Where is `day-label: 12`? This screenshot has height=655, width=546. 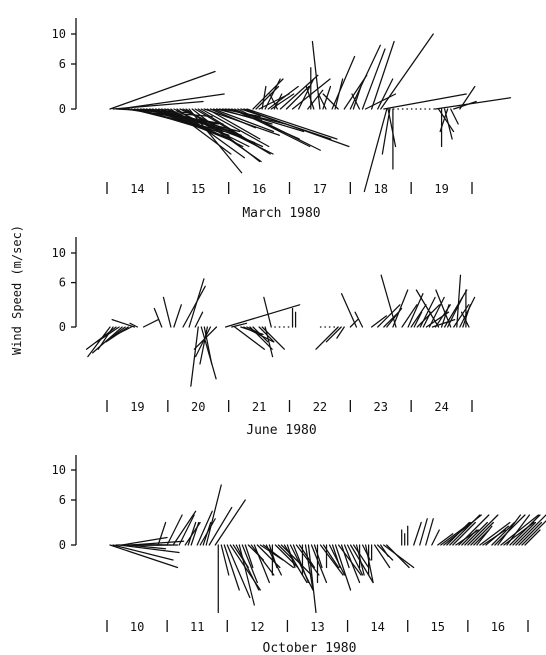
day-label: 12 is located at coordinates (257, 627).